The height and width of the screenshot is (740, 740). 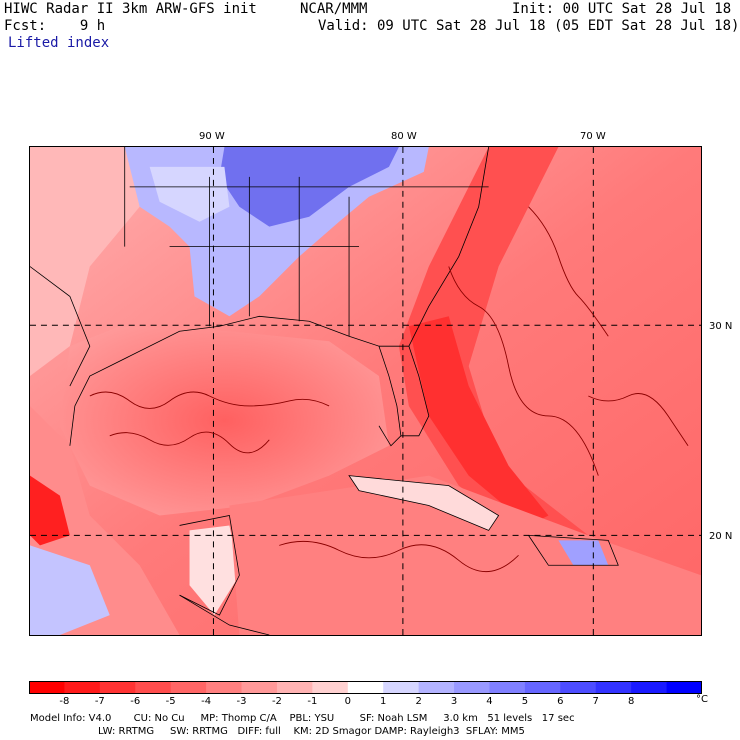 What do you see at coordinates (60, 326) in the screenshot?
I see `mexico-border` at bounding box center [60, 326].